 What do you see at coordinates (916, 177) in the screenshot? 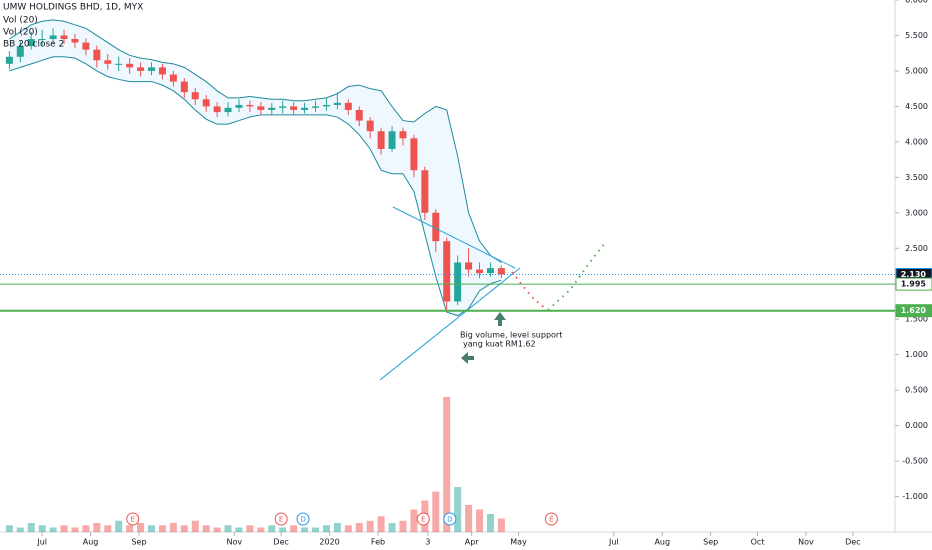
I see `y-tick-label: 3.500` at bounding box center [916, 177].